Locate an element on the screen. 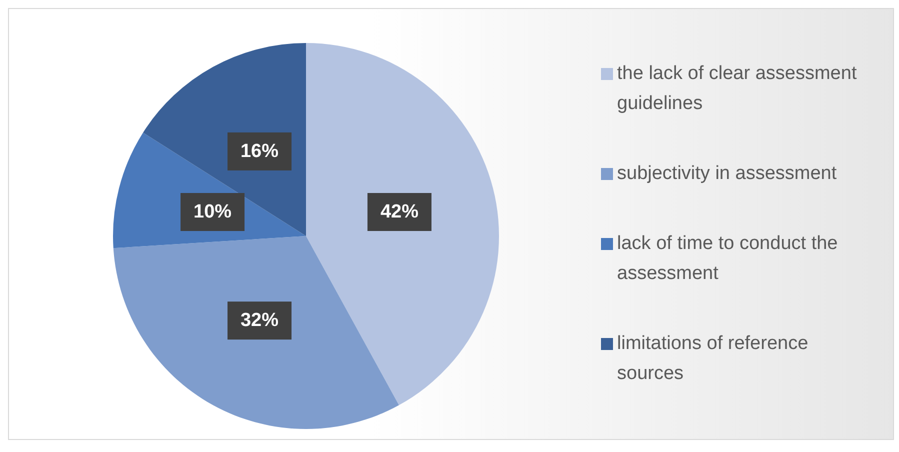 This screenshot has width=899, height=452. data-label: 32% is located at coordinates (259, 321).